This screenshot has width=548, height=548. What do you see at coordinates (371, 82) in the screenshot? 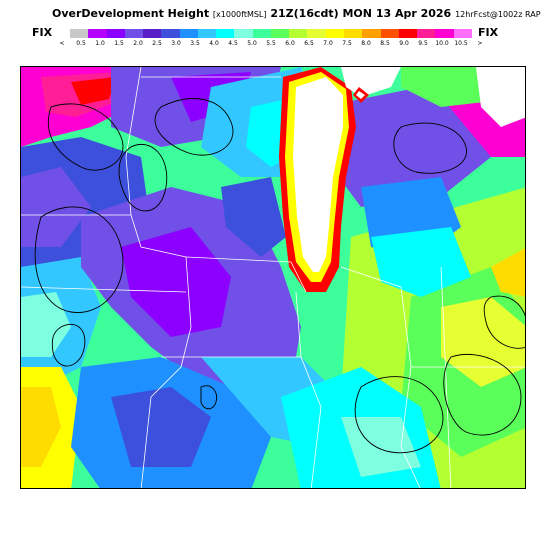
I see `lake-superior-edge` at bounding box center [371, 82].